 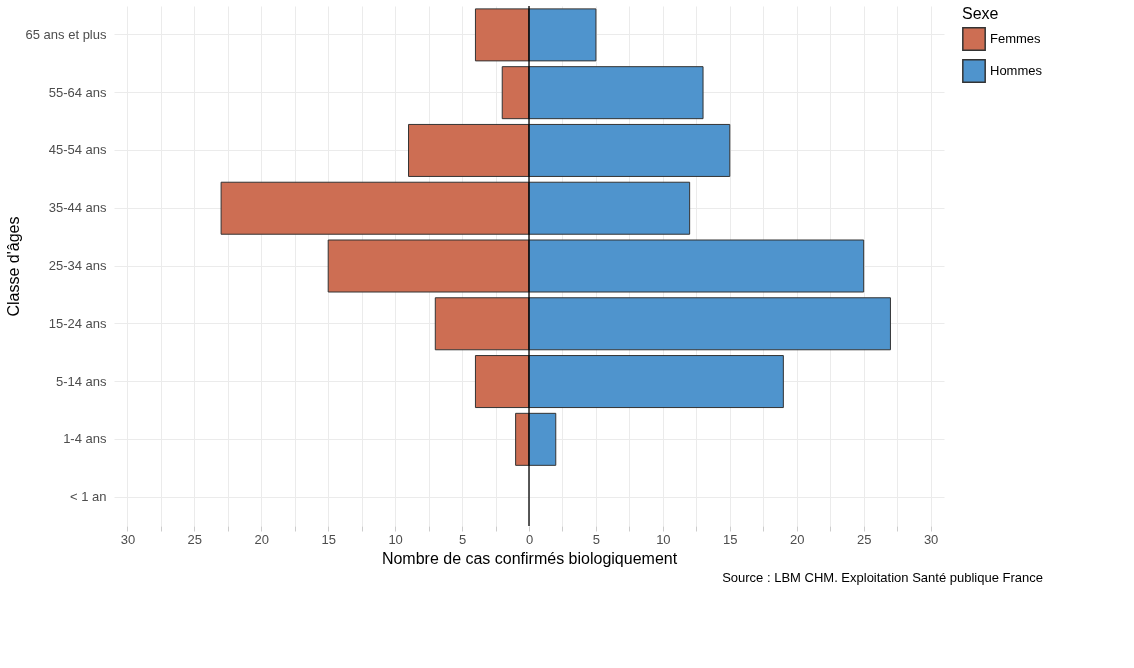 What do you see at coordinates (13, 266) in the screenshot?
I see `y-axis-title: Classe d'âges` at bounding box center [13, 266].